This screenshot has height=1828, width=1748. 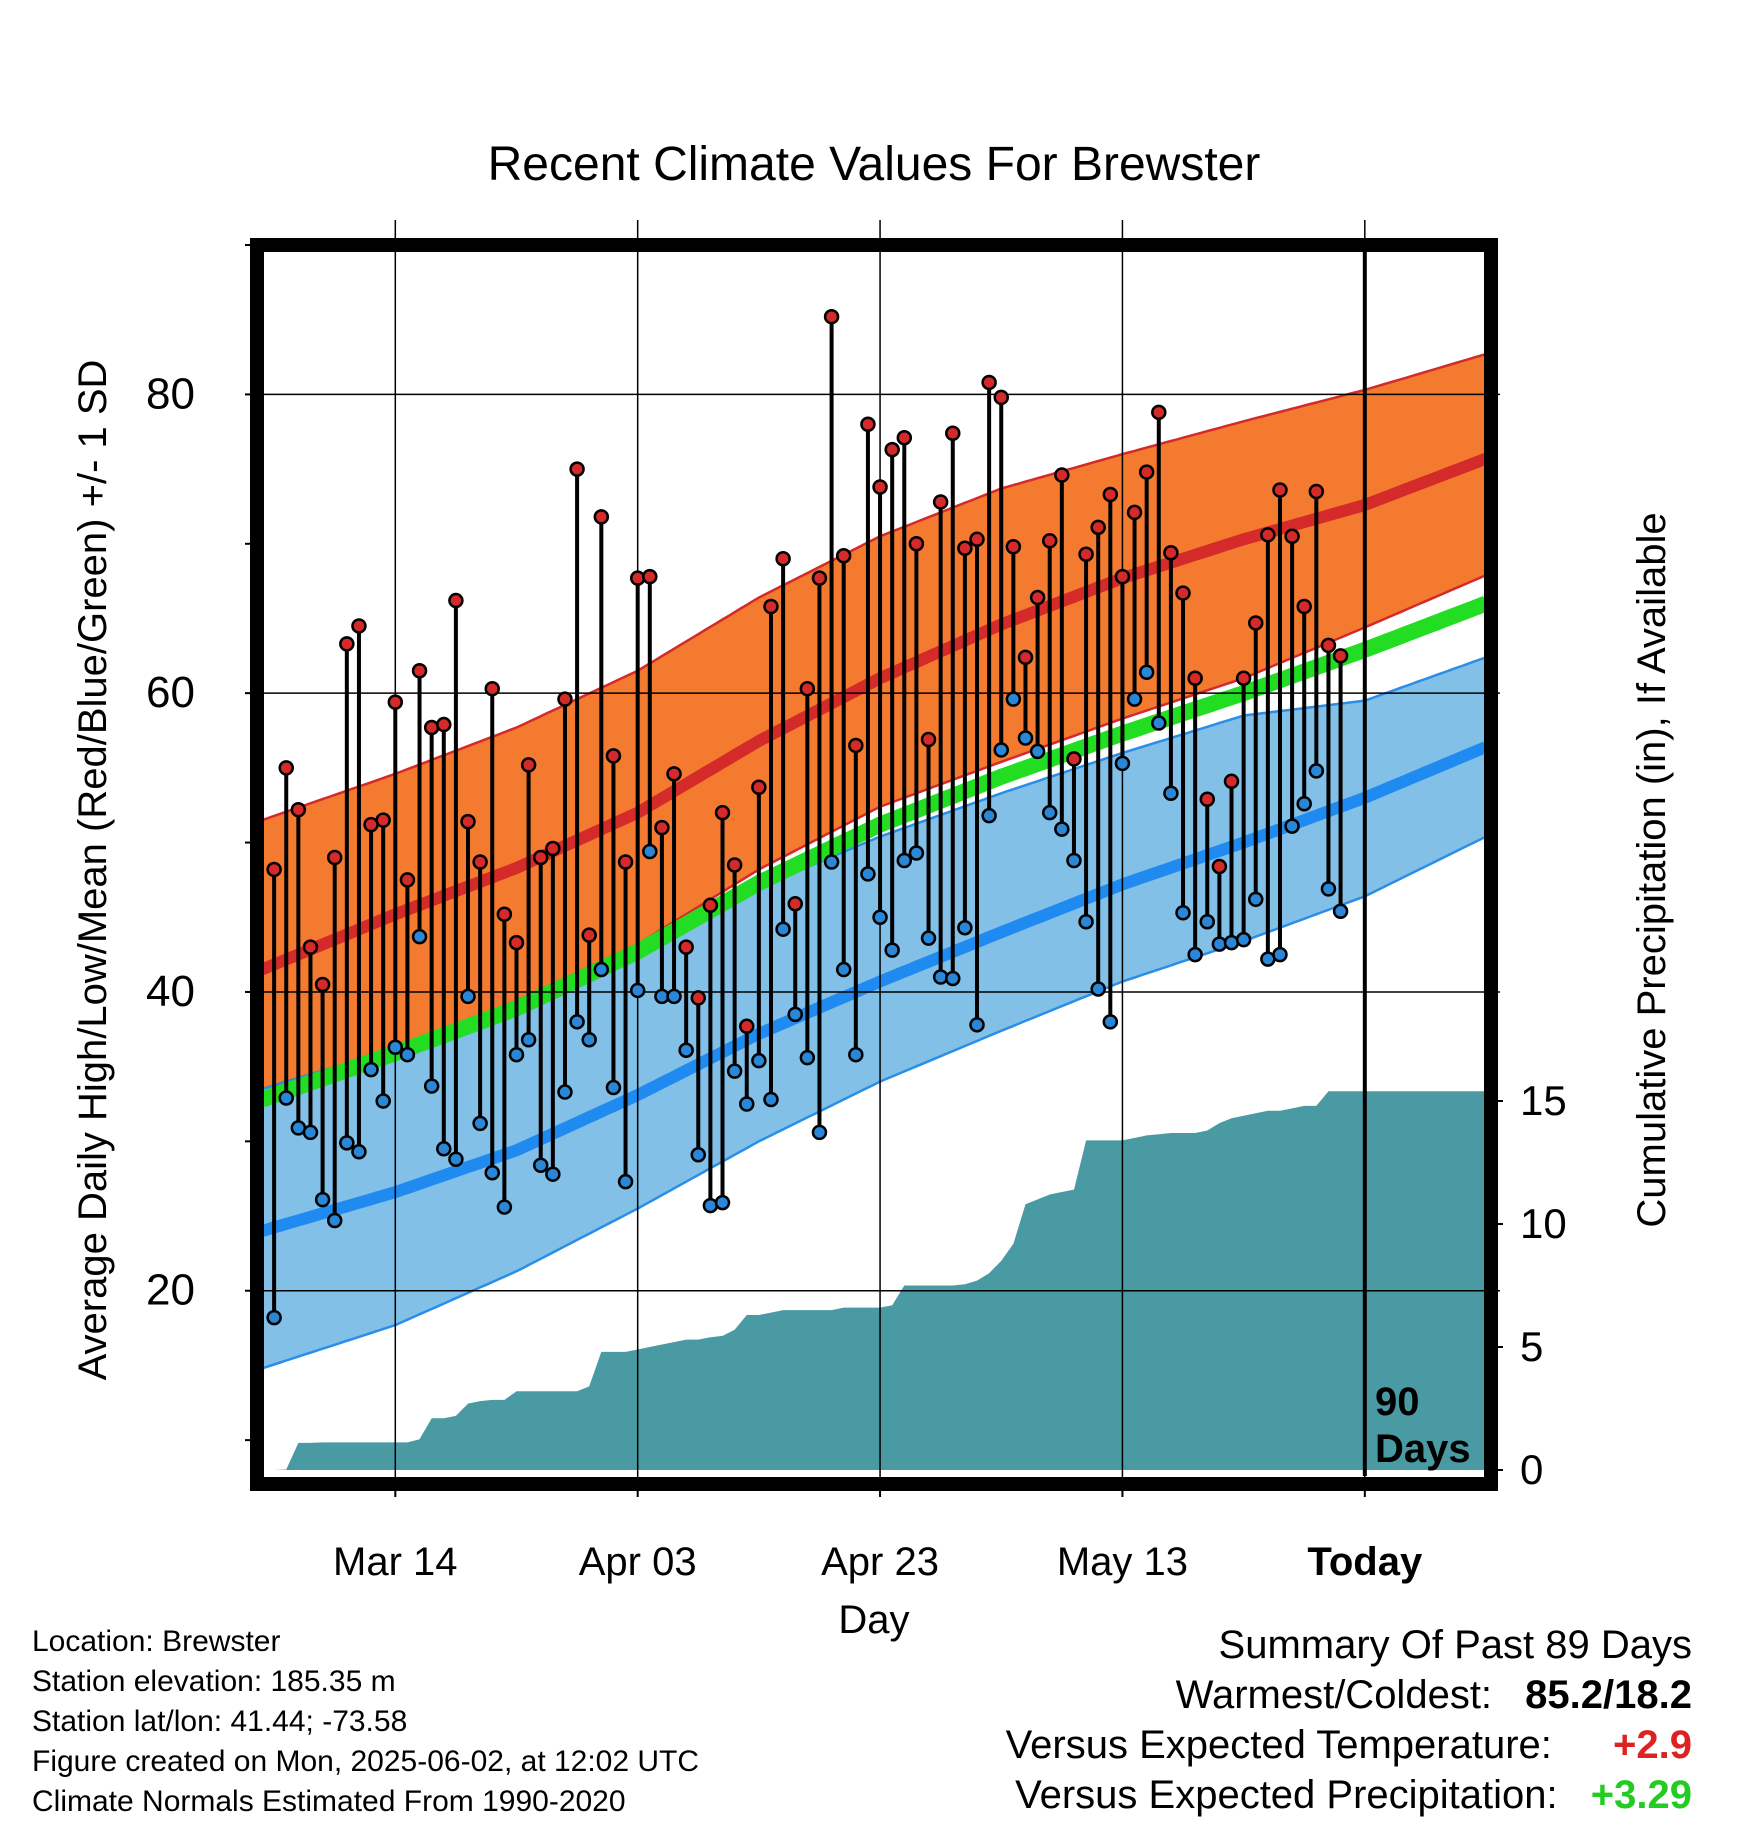 What do you see at coordinates (880, 1562) in the screenshot?
I see `x-tick-label: Apr 23` at bounding box center [880, 1562].